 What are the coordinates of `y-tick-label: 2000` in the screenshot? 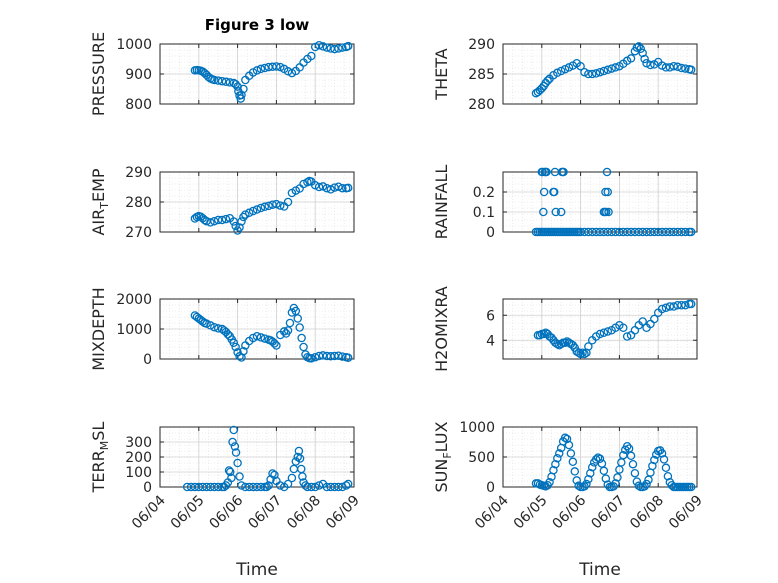 It's located at (134, 300).